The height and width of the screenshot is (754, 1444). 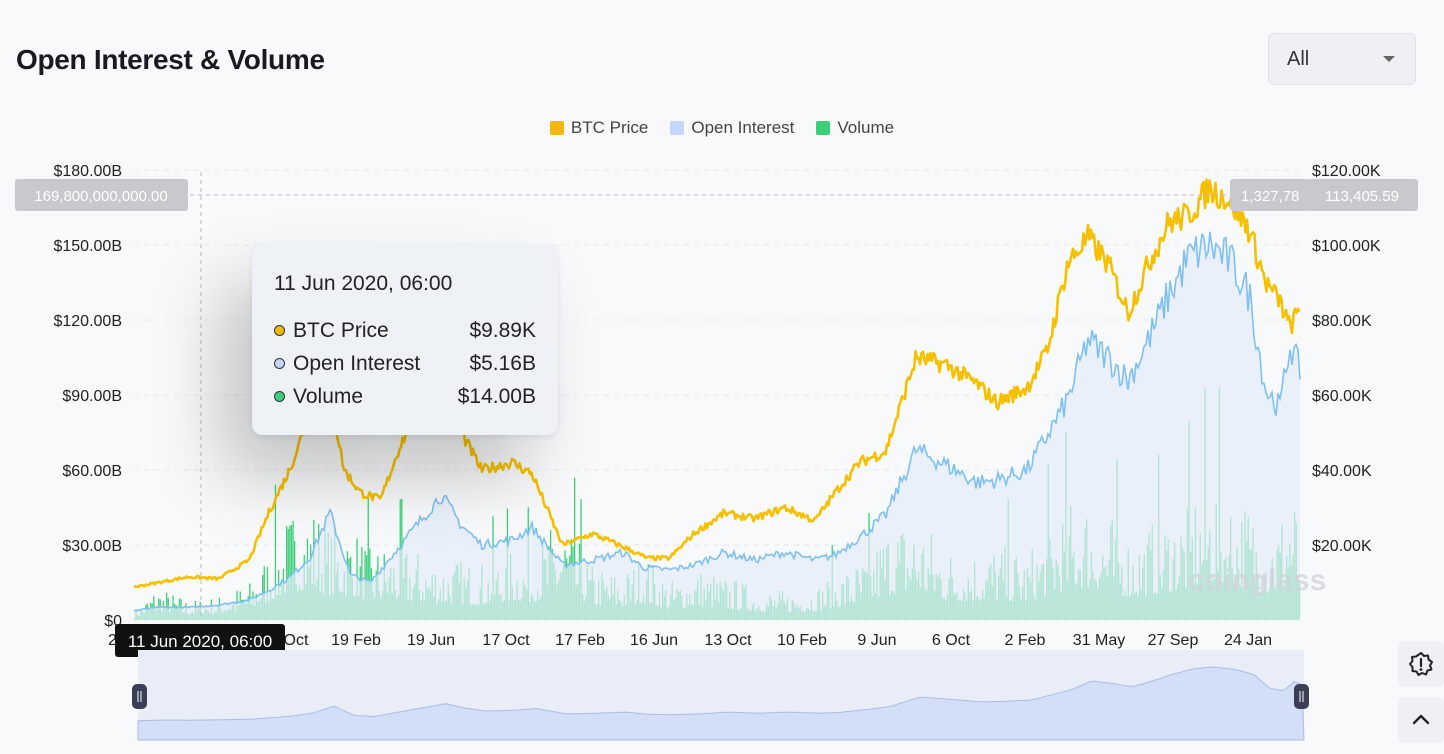 I want to click on x-tick-label: 31 May, so click(x=1099, y=640).